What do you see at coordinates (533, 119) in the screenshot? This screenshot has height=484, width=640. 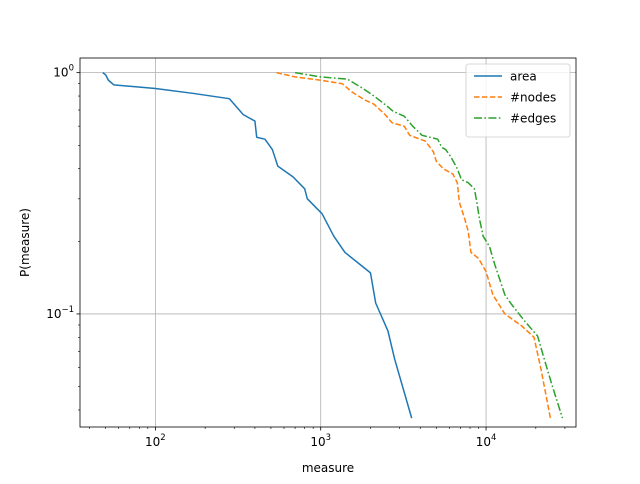 I see `legend-label-3: #edges` at bounding box center [533, 119].